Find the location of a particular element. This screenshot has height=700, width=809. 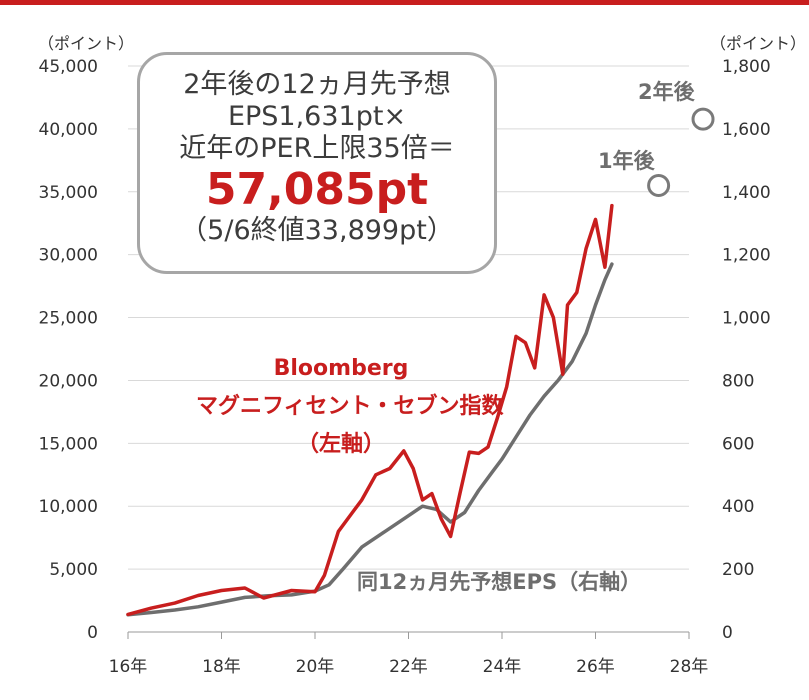

red-series-label: Bloomberg マグニフィセント・セブン指数 （左軸） is located at coordinates (350, 407).